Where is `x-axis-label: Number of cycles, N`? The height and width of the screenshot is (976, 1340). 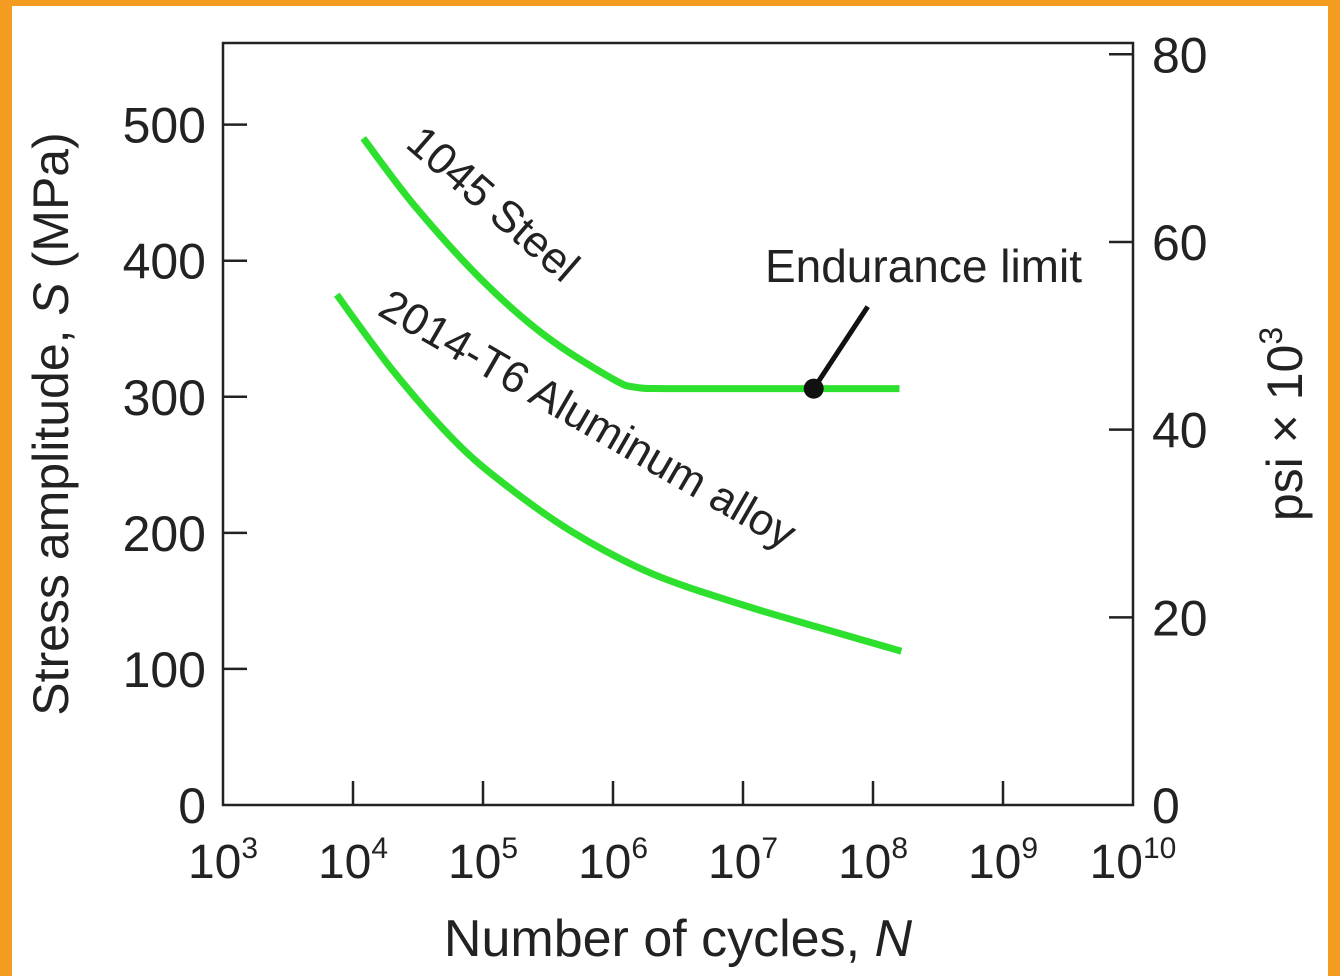 x-axis-label: Number of cycles, N is located at coordinates (678, 939).